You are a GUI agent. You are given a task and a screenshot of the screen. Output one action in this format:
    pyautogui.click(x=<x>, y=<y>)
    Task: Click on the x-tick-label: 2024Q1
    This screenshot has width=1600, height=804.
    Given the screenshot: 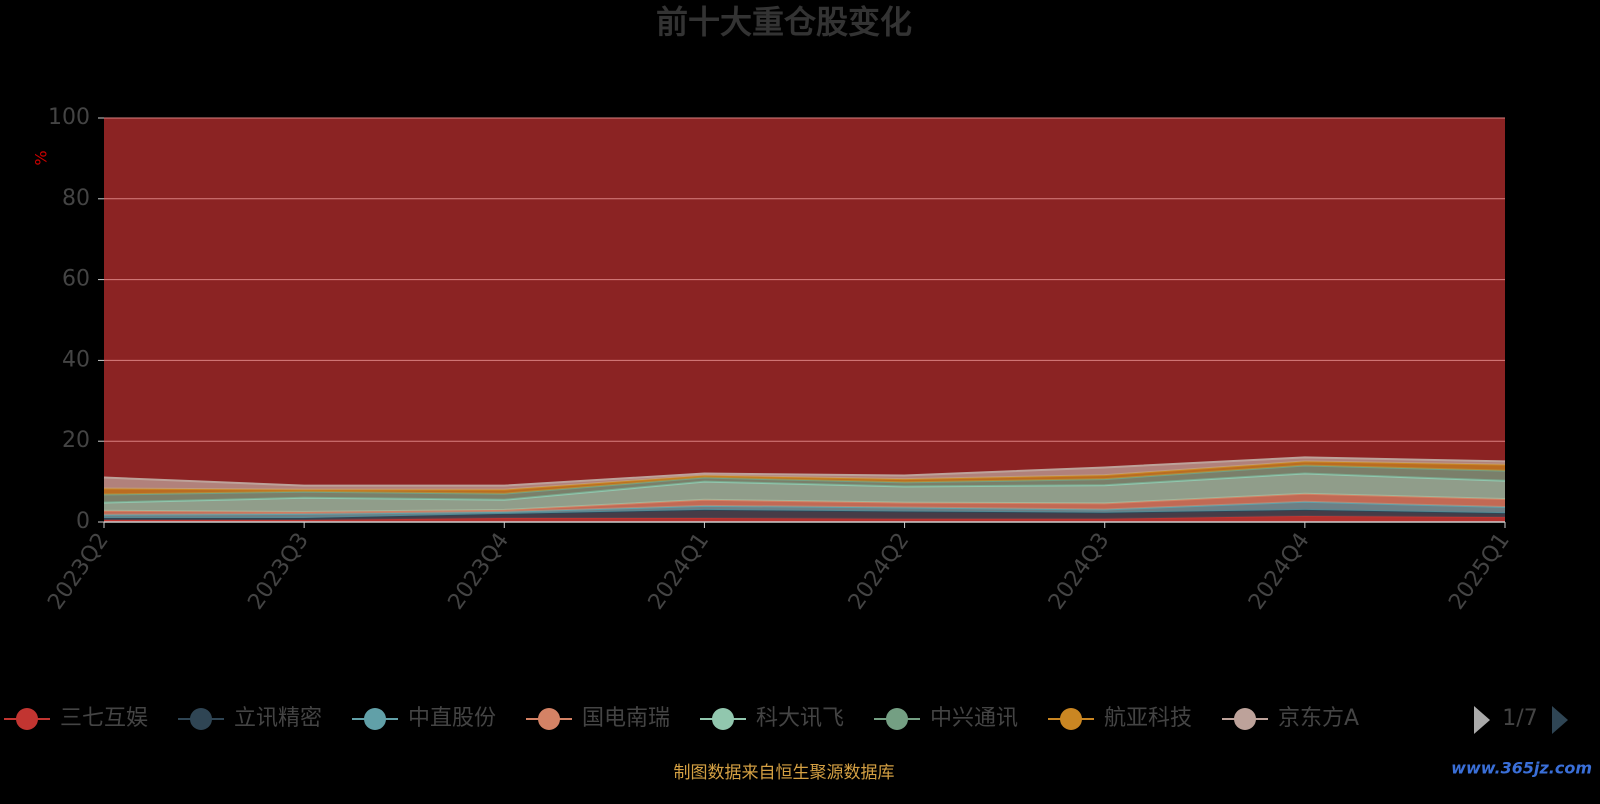 What is the action you would take?
    pyautogui.click(x=679, y=572)
    